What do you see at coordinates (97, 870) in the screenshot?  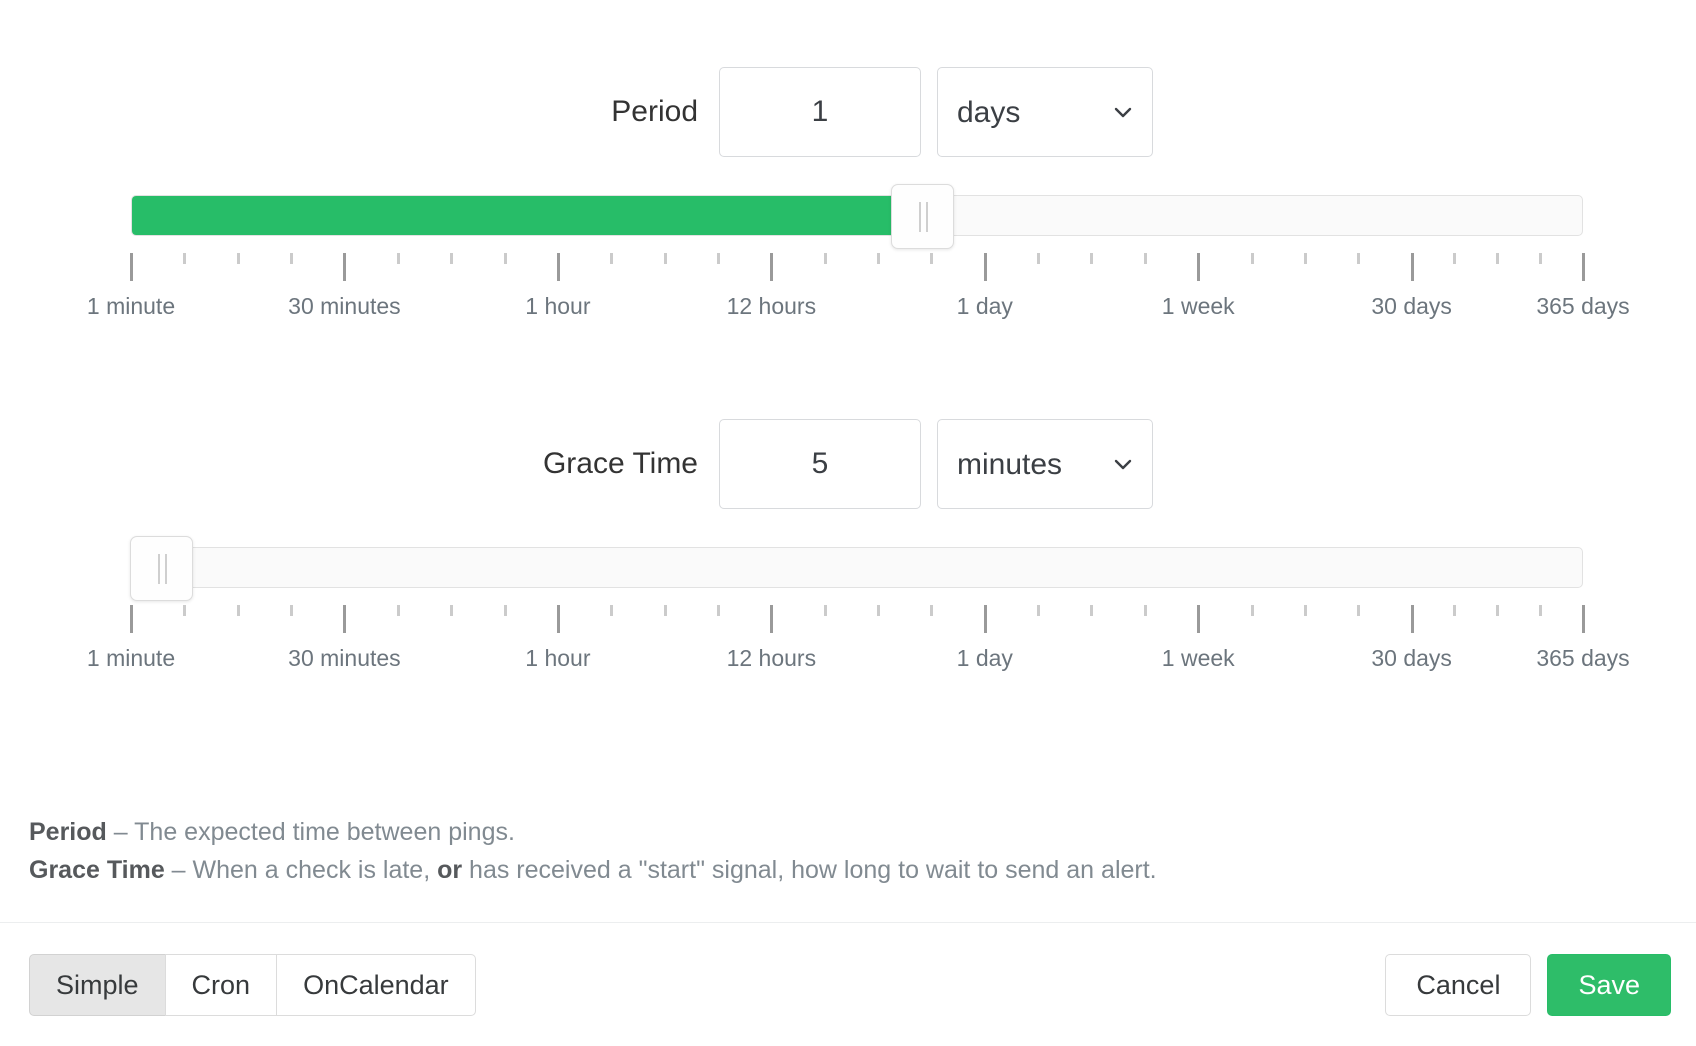 I see `grace-help-term: Grace Time` at bounding box center [97, 870].